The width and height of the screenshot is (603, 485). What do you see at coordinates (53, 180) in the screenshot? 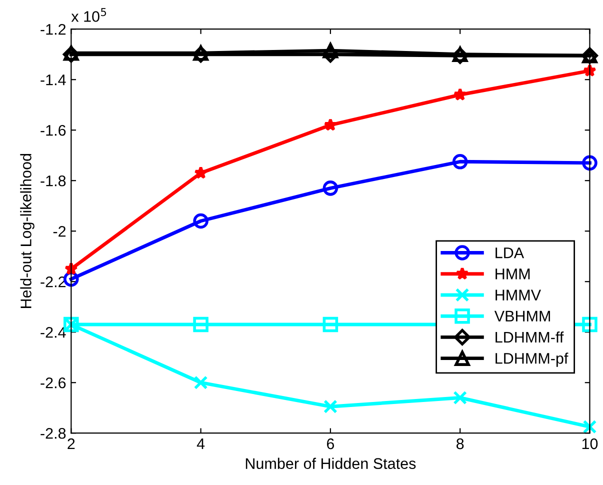
I see `y-tick-label: -1.8` at bounding box center [53, 180].